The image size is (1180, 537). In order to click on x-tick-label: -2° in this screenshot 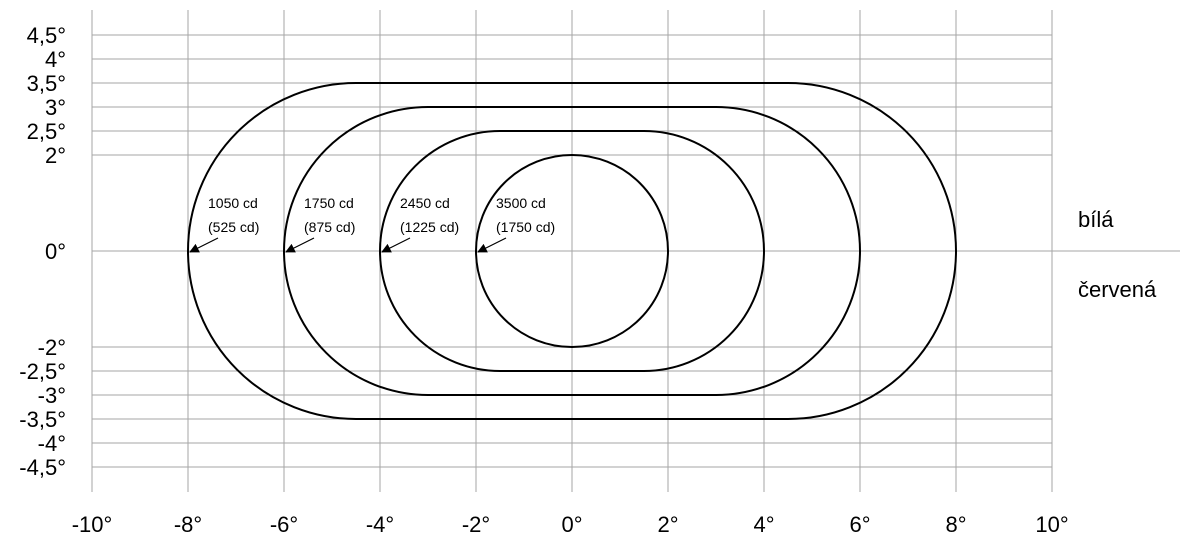, I will do `click(476, 524)`.